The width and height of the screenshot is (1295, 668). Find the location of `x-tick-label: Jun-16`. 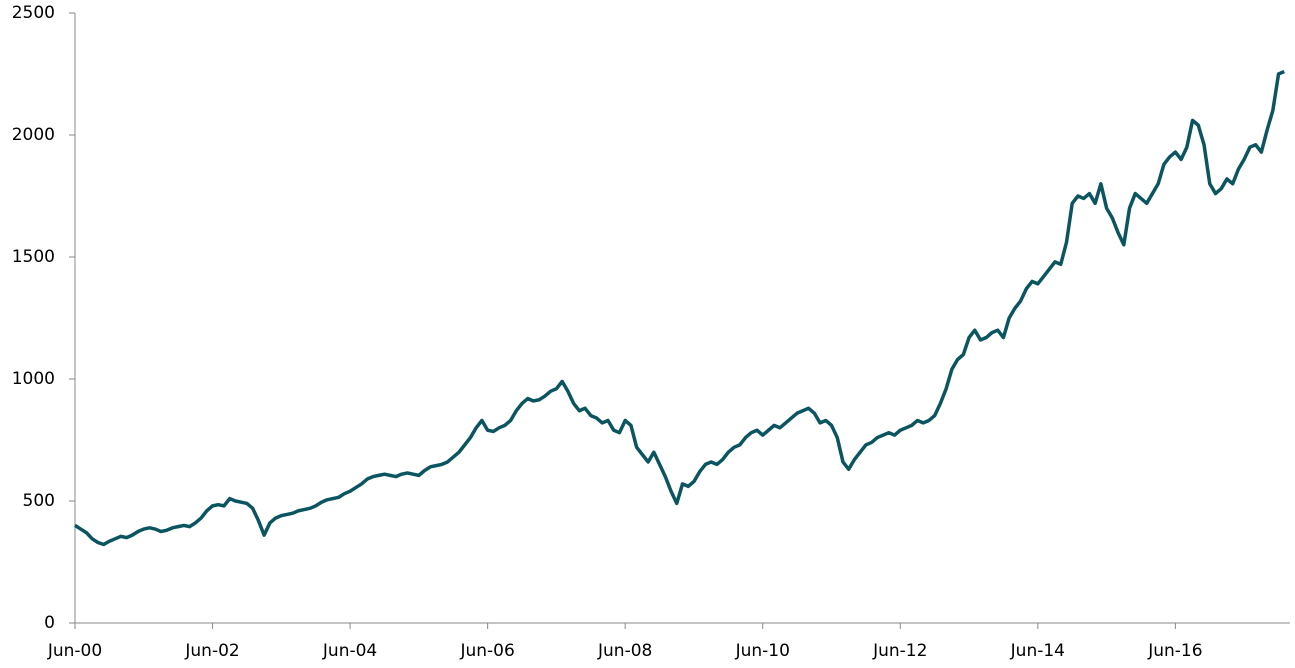

x-tick-label: Jun-16 is located at coordinates (1174, 651).